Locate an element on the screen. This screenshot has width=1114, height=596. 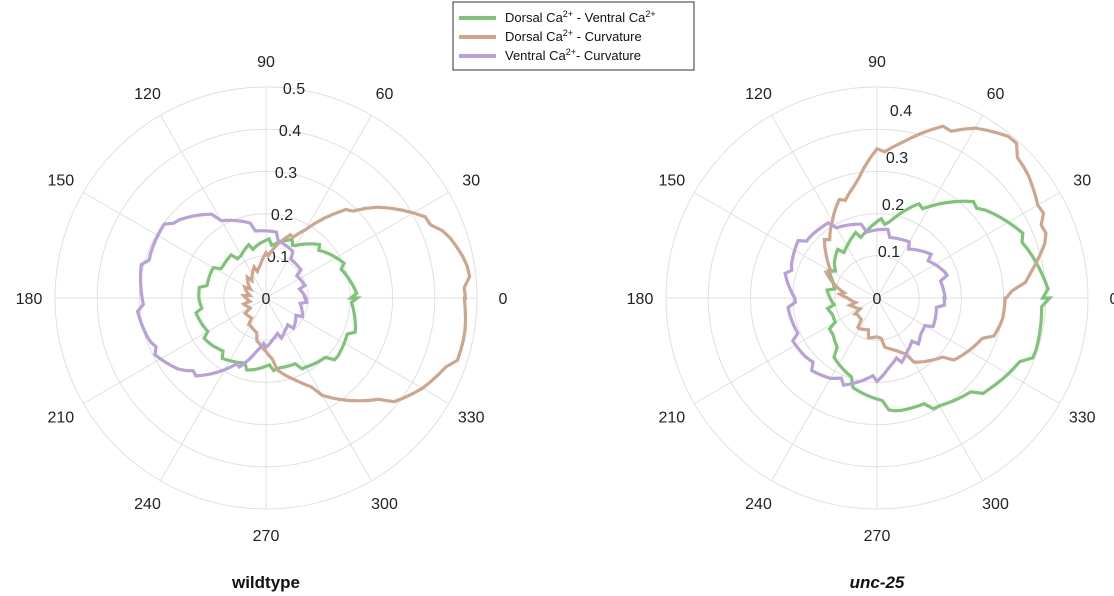
radial-tick-labels: 0 0.1 0.2 0.3 0.4 0.5 is located at coordinates (284, 194).